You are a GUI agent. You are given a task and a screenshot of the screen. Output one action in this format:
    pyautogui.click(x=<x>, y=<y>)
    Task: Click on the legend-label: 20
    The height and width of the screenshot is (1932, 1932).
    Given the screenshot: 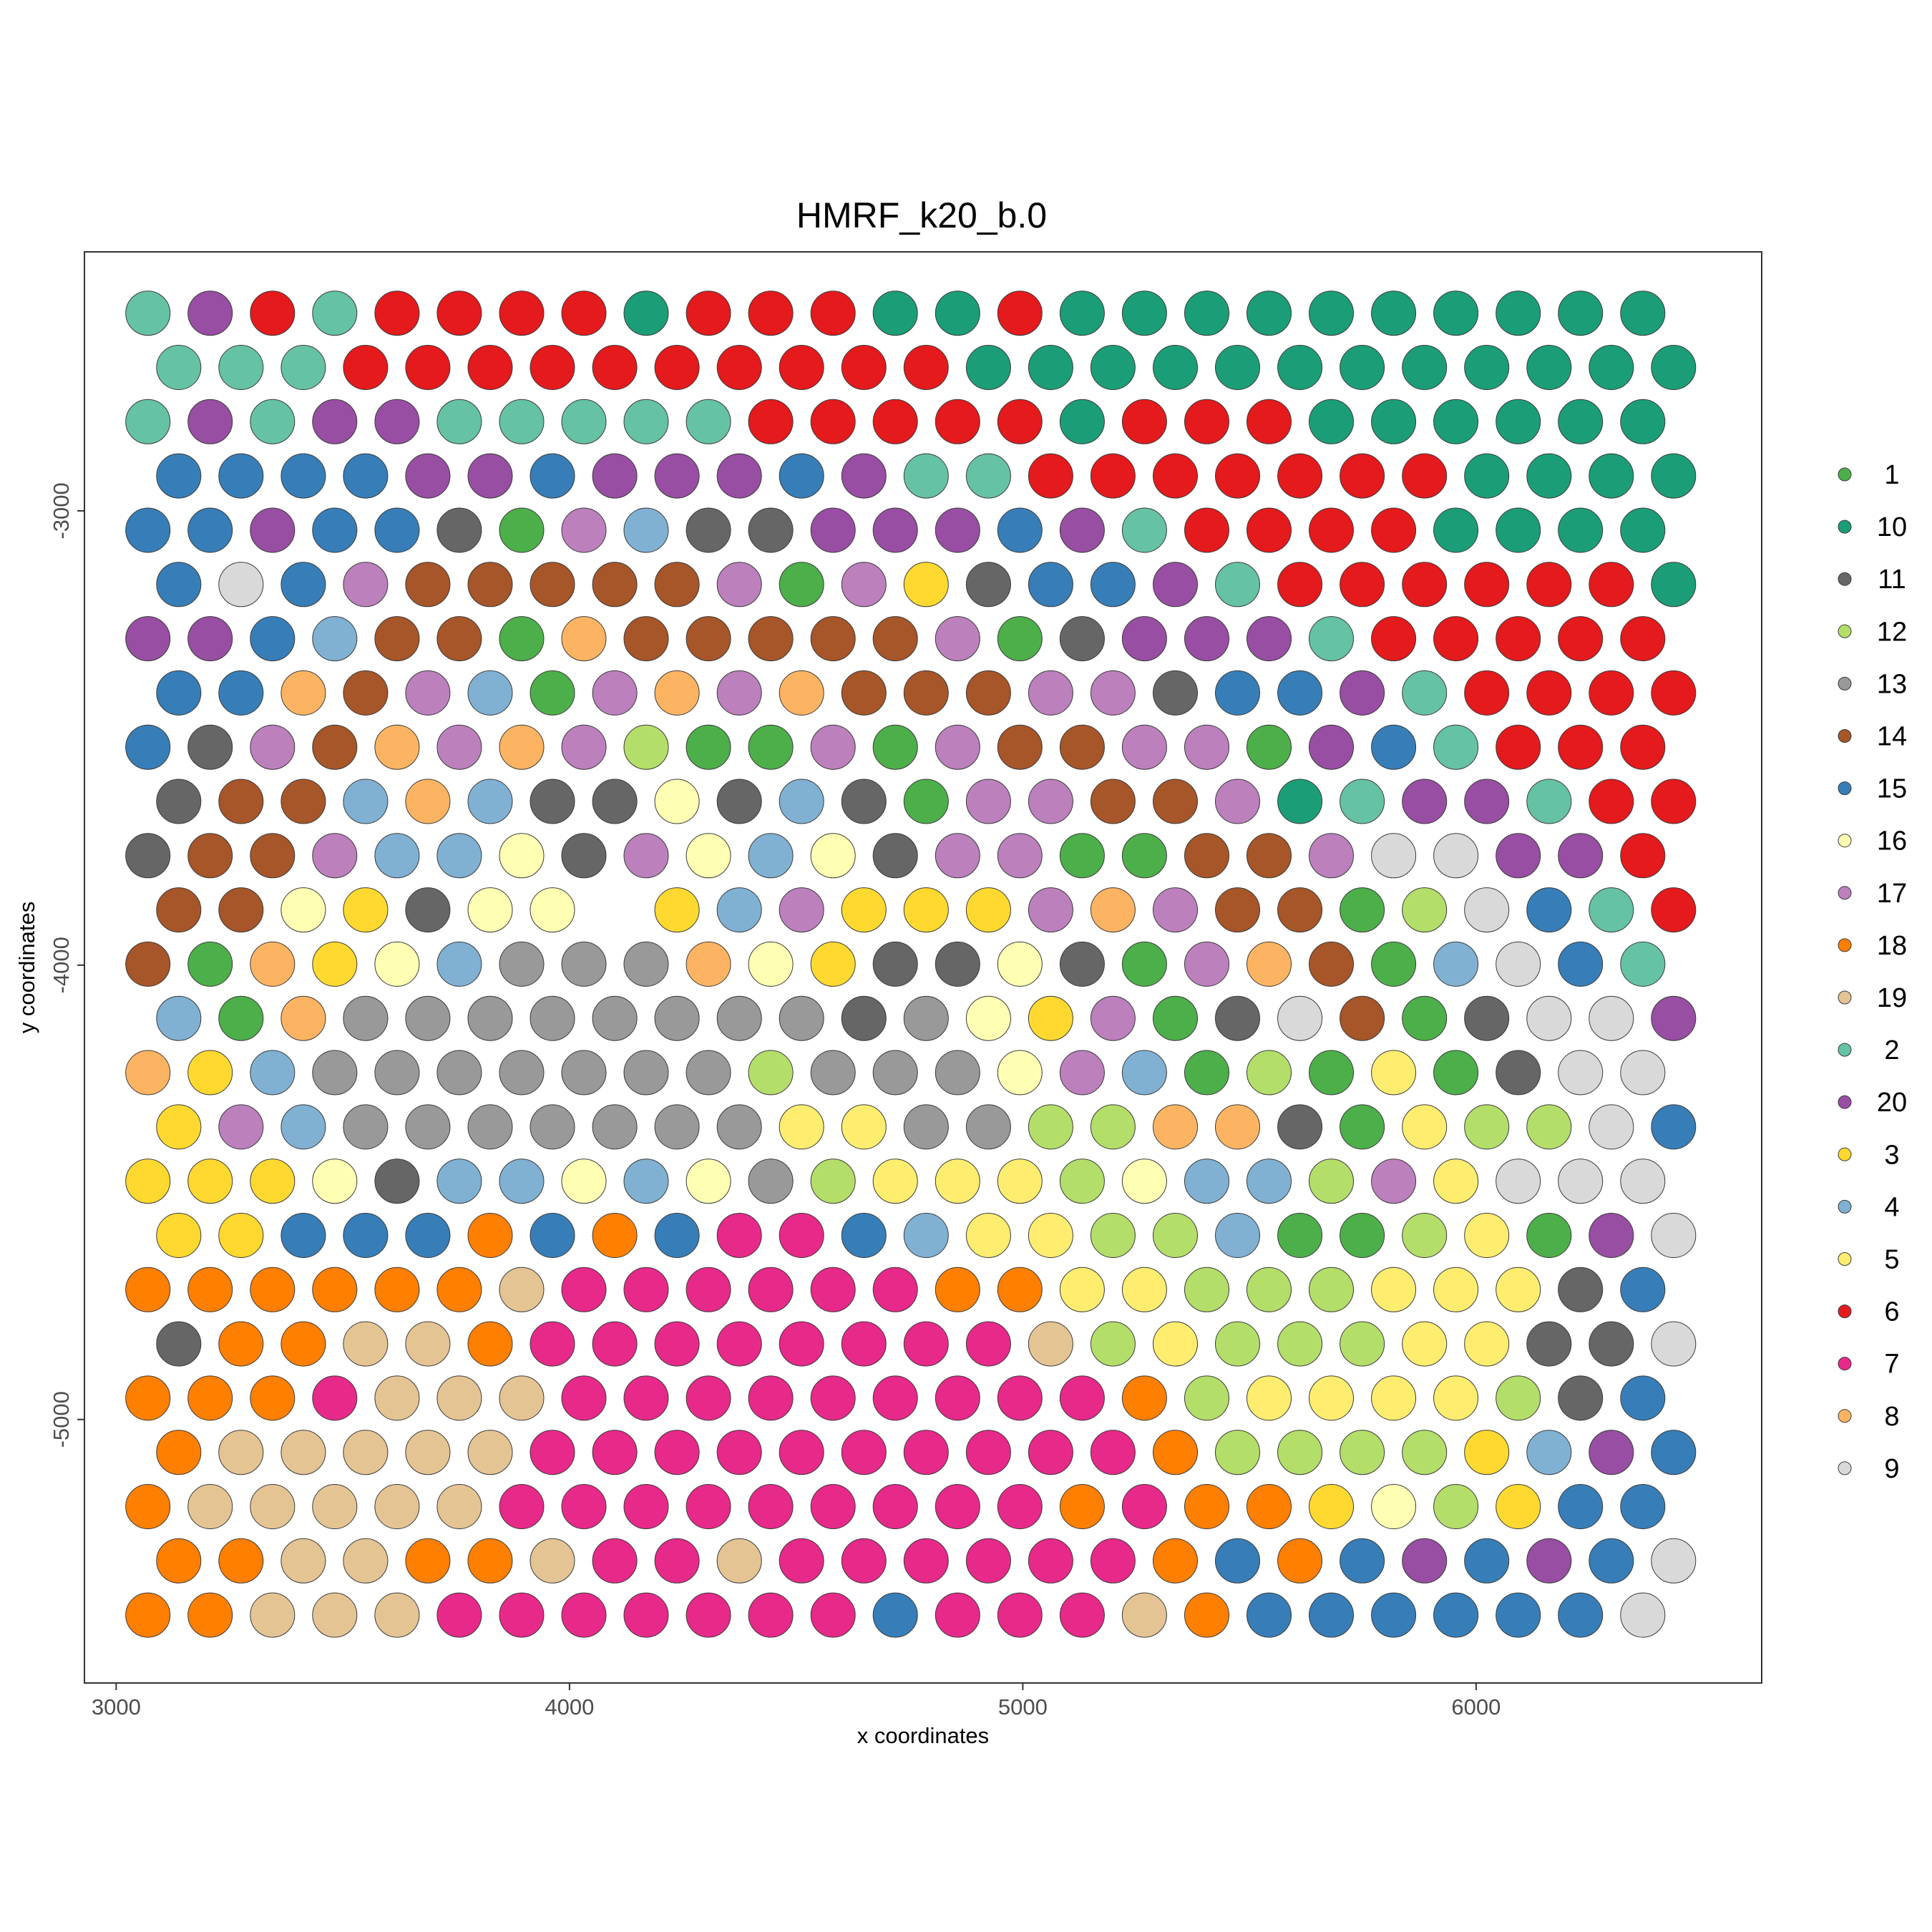 What is the action you would take?
    pyautogui.click(x=1892, y=1103)
    